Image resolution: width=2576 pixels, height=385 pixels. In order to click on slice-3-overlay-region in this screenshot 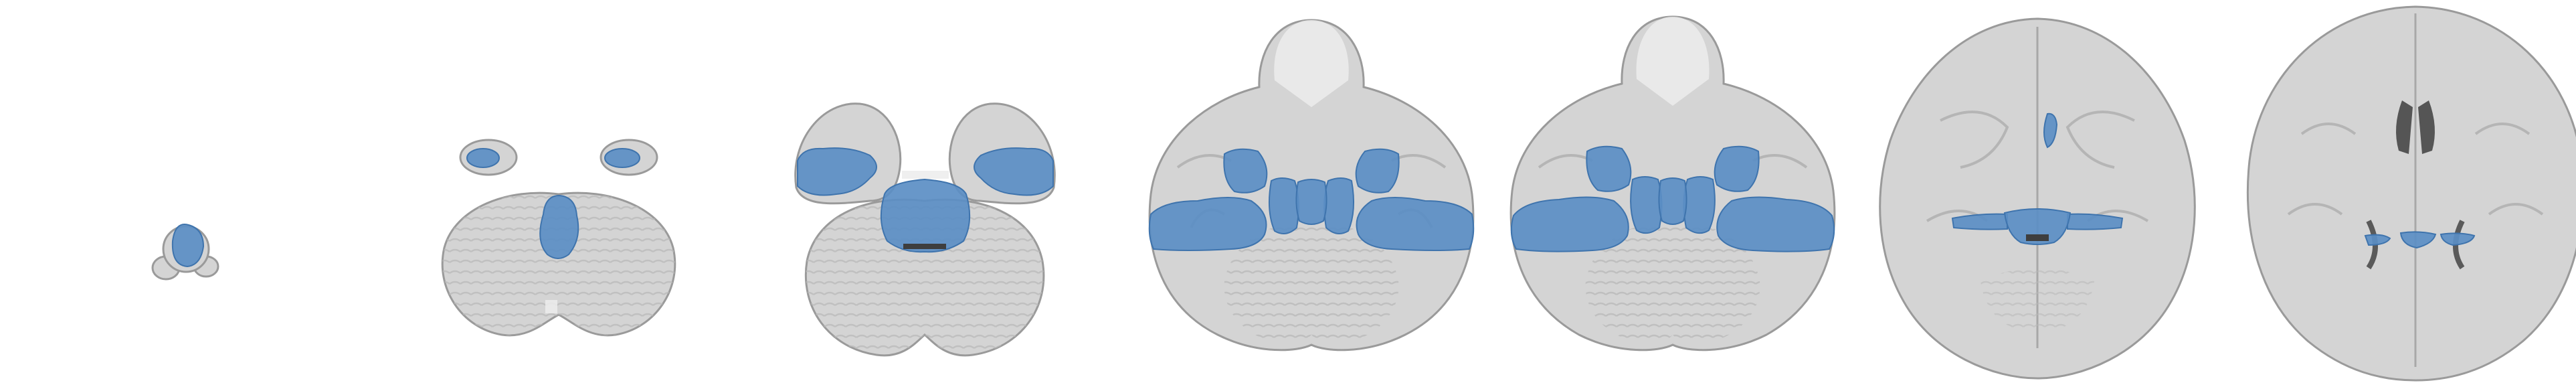, I will do `click(925, 200)`.